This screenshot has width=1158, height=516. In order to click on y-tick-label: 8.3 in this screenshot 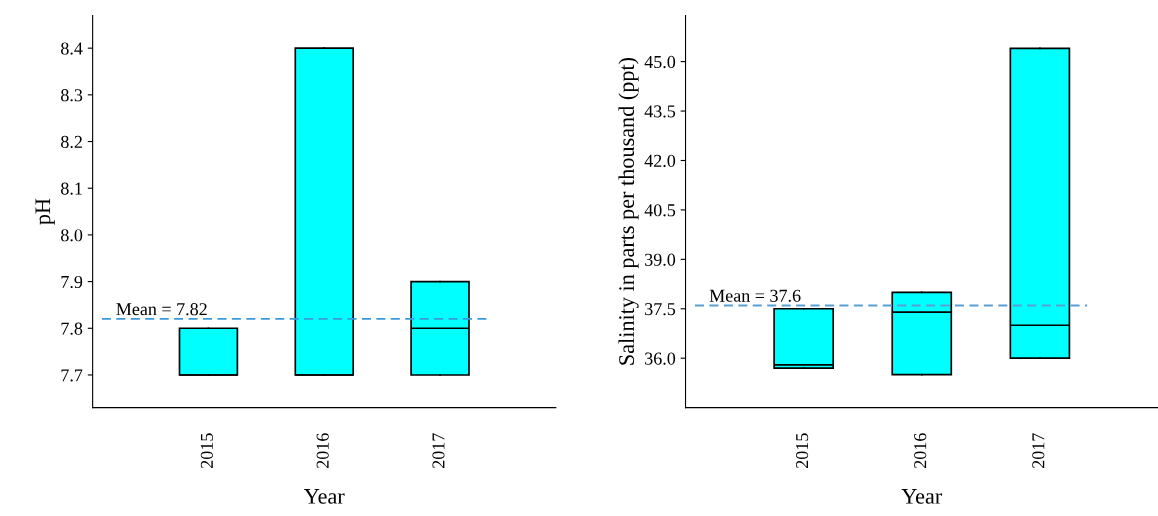, I will do `click(72, 95)`.